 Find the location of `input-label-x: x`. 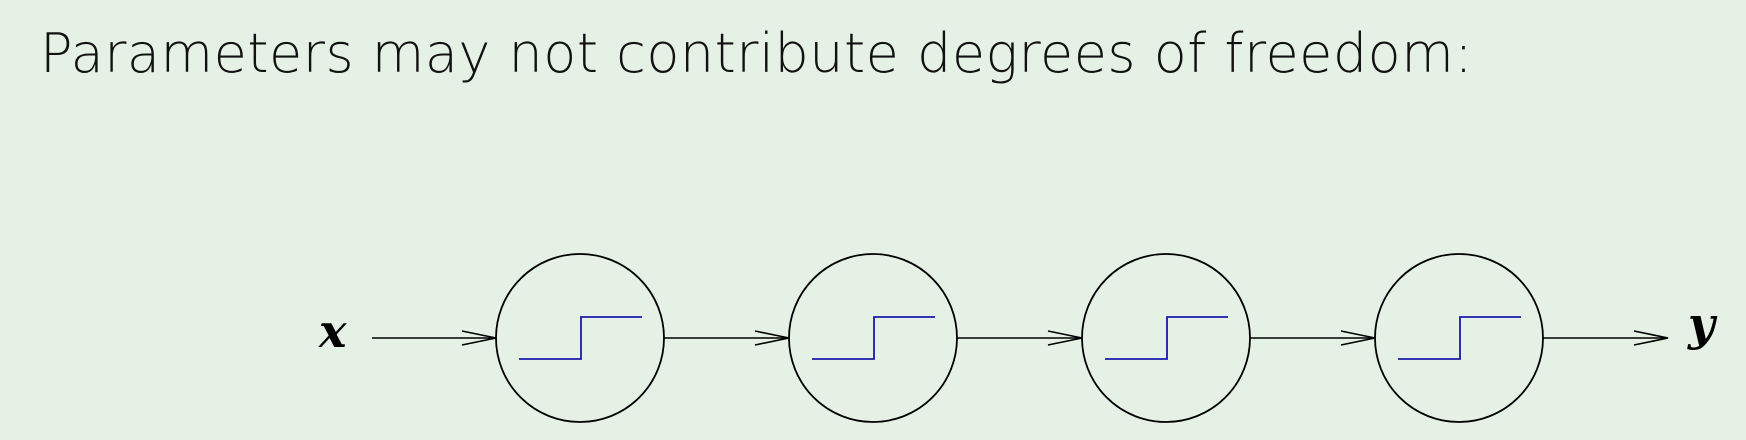

input-label-x: x is located at coordinates (332, 331).